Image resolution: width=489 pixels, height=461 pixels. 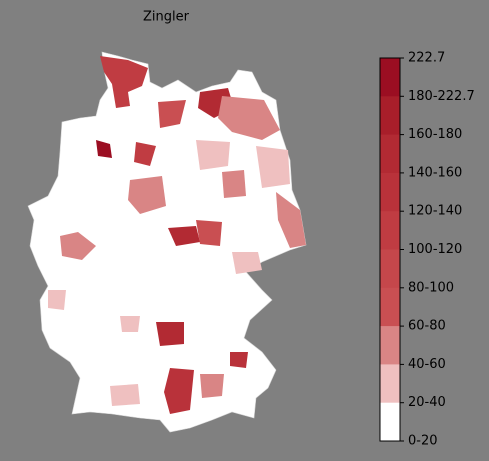 What do you see at coordinates (166, 17) in the screenshot?
I see `map-title: Zingler` at bounding box center [166, 17].